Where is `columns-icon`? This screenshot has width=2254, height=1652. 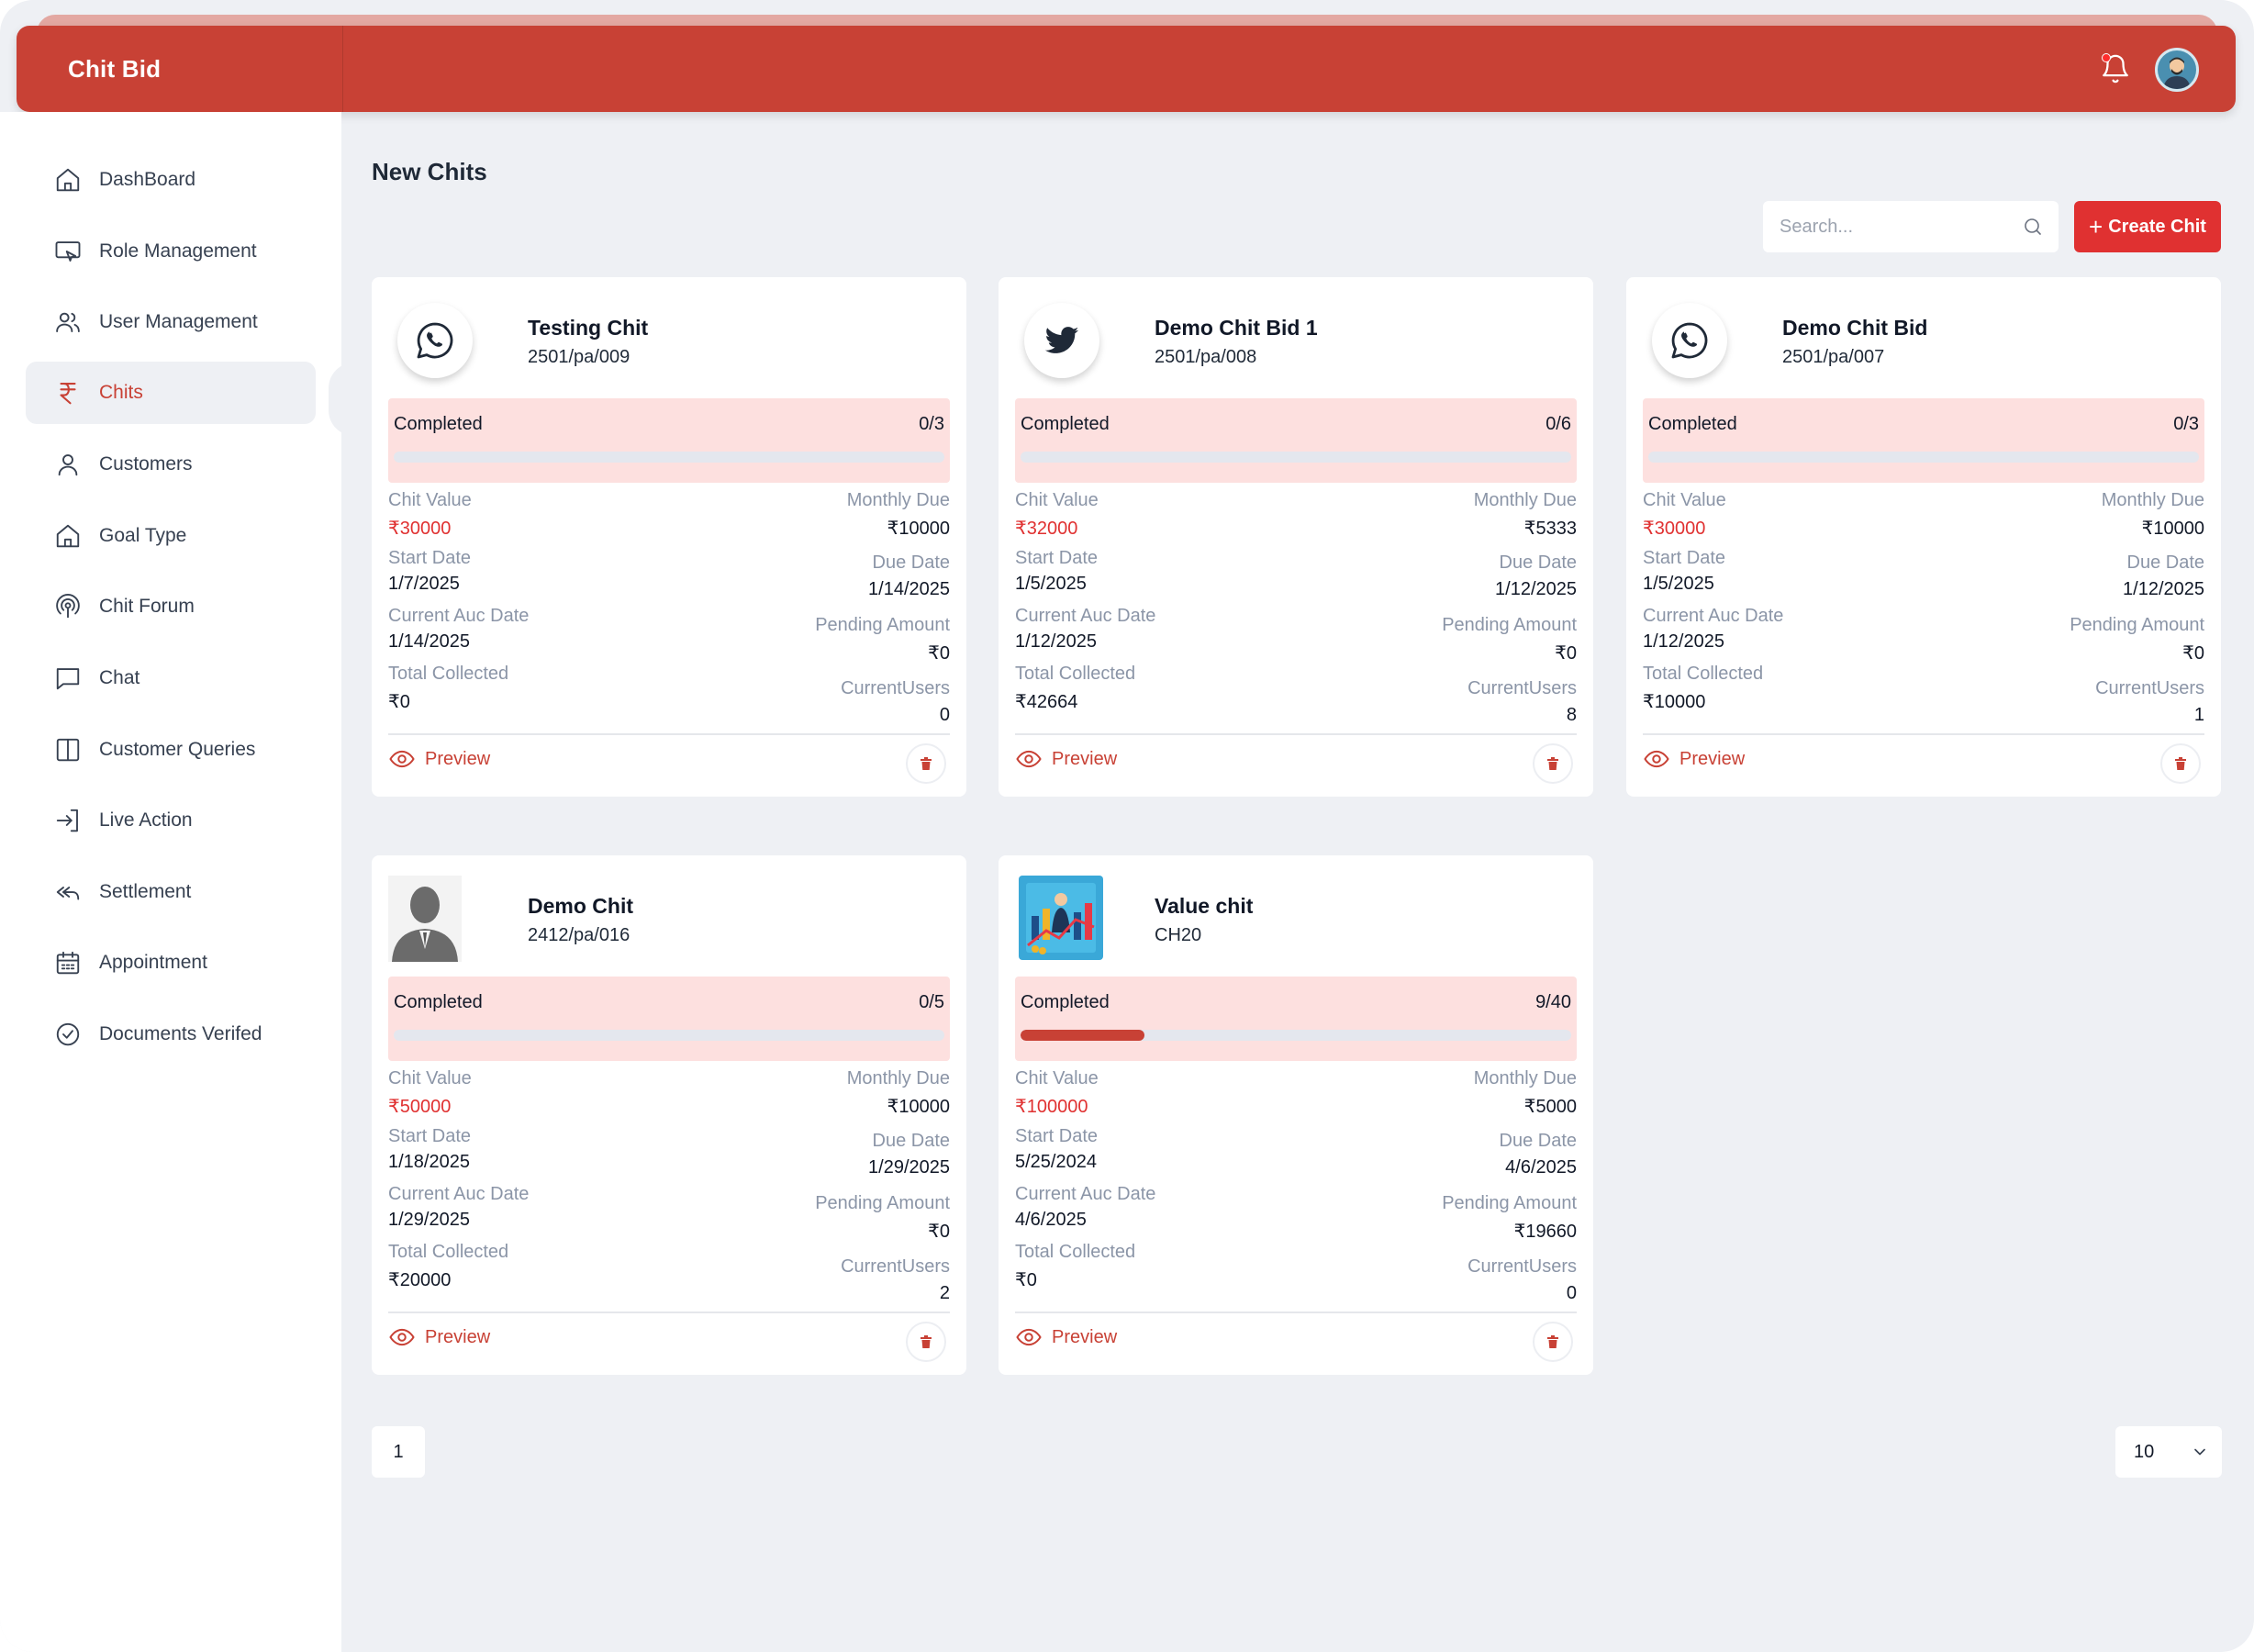 columns-icon is located at coordinates (68, 750).